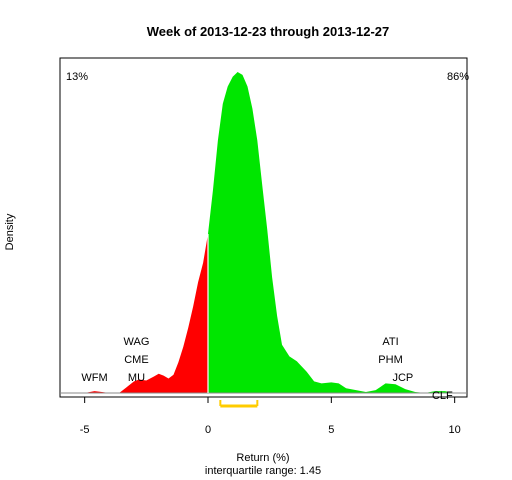  What do you see at coordinates (208, 430) in the screenshot?
I see `x-tick-label: 0` at bounding box center [208, 430].